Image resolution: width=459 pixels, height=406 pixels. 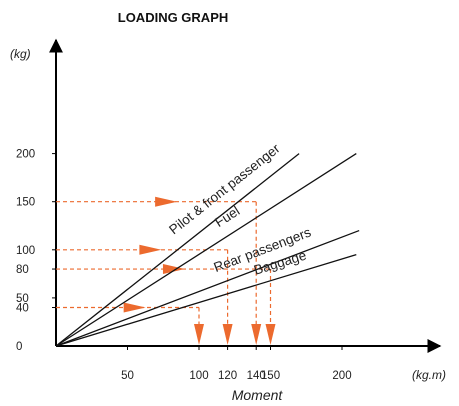 What do you see at coordinates (20, 54) in the screenshot?
I see `y-axis-unit: (kg)` at bounding box center [20, 54].